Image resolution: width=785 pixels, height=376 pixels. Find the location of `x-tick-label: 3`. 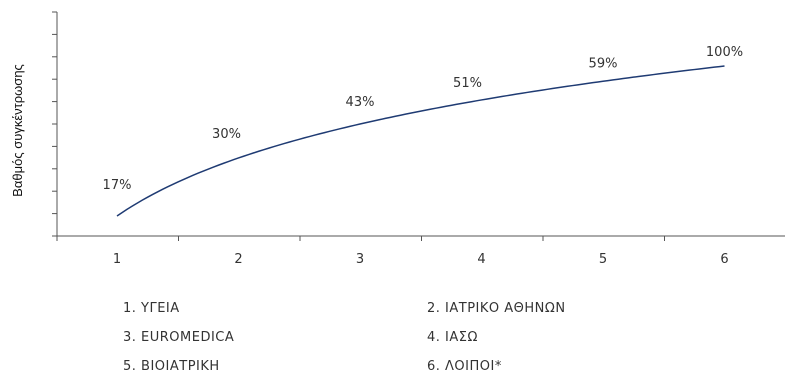

x-tick-label: 3 is located at coordinates (360, 259).